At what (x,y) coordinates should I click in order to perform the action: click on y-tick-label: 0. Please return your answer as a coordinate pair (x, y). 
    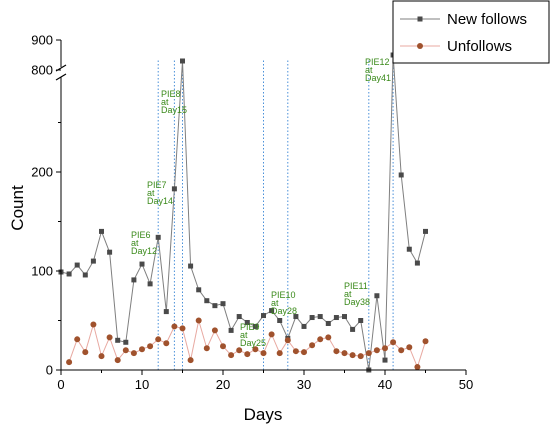
    Looking at the image, I should click on (49, 370).